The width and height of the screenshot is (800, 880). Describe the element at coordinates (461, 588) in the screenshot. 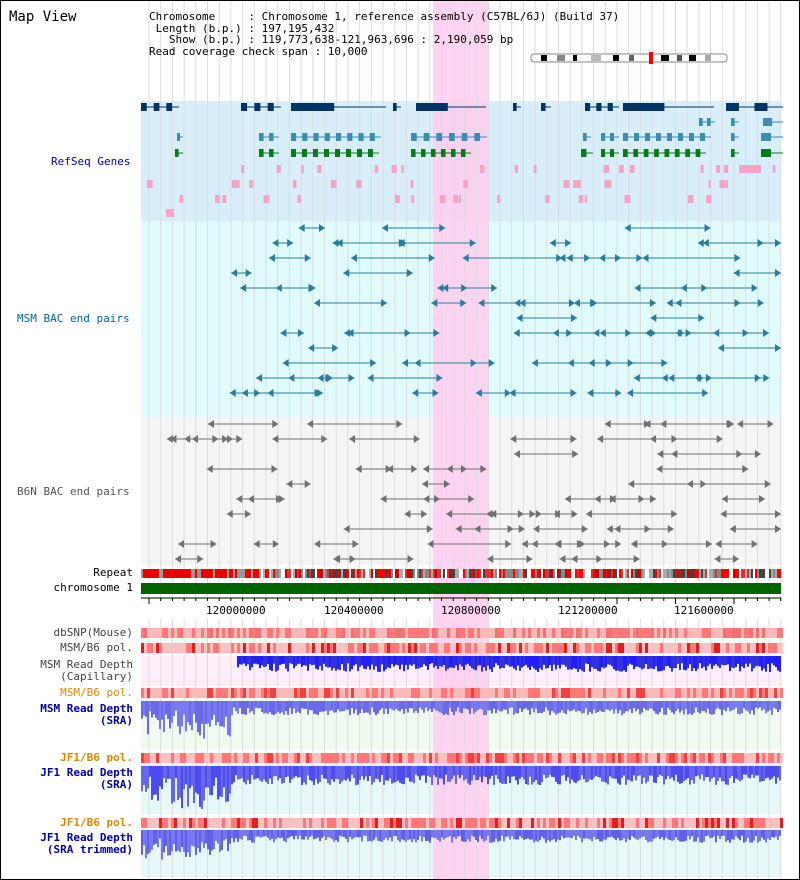

I see `chromosome-bar` at that location.